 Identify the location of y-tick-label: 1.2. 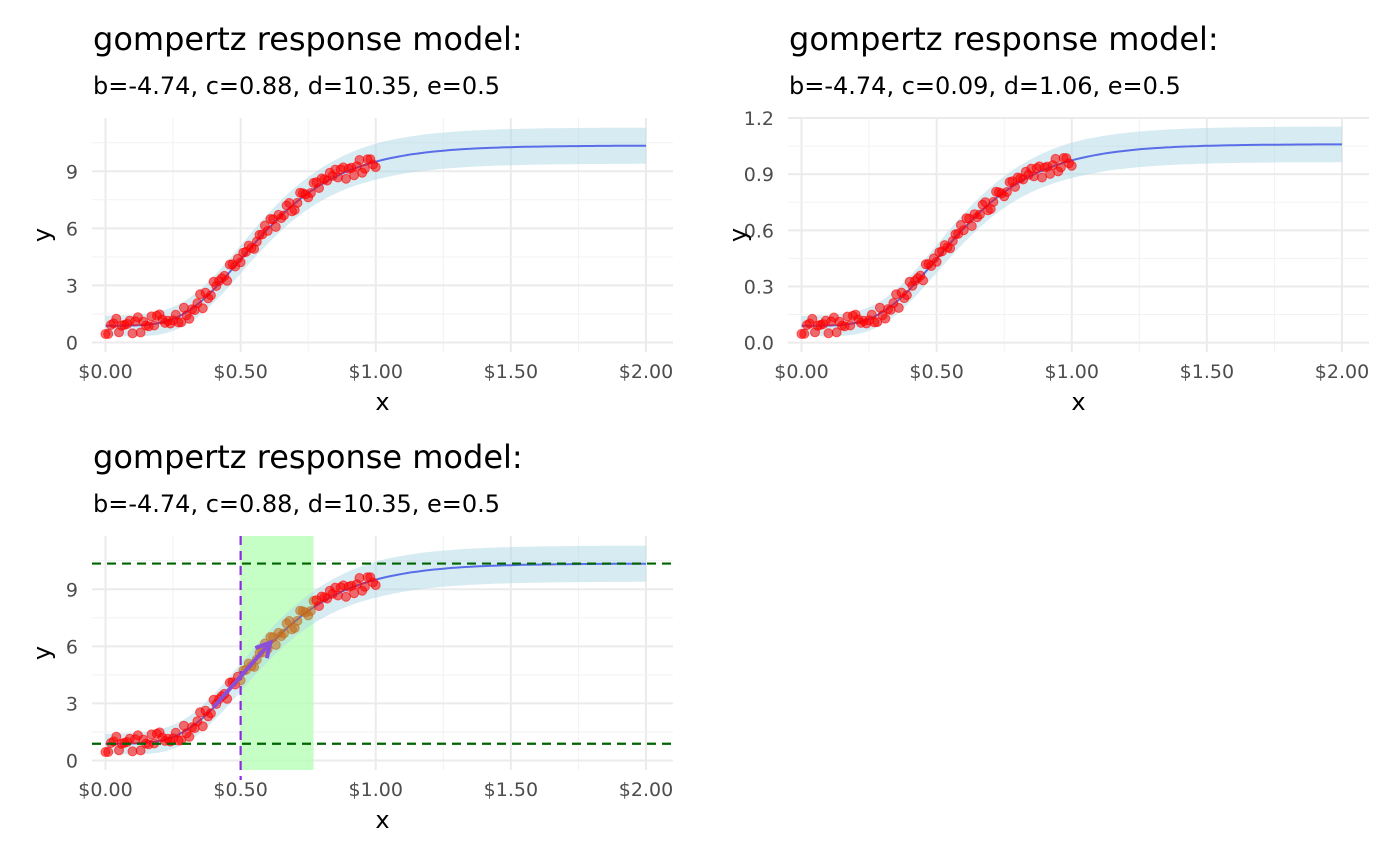
(759, 119).